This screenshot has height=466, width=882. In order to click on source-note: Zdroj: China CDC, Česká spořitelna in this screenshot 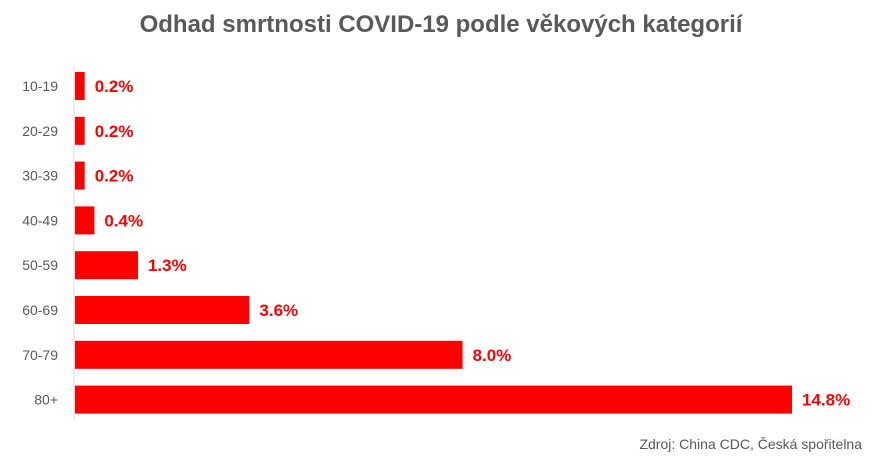, I will do `click(750, 444)`.